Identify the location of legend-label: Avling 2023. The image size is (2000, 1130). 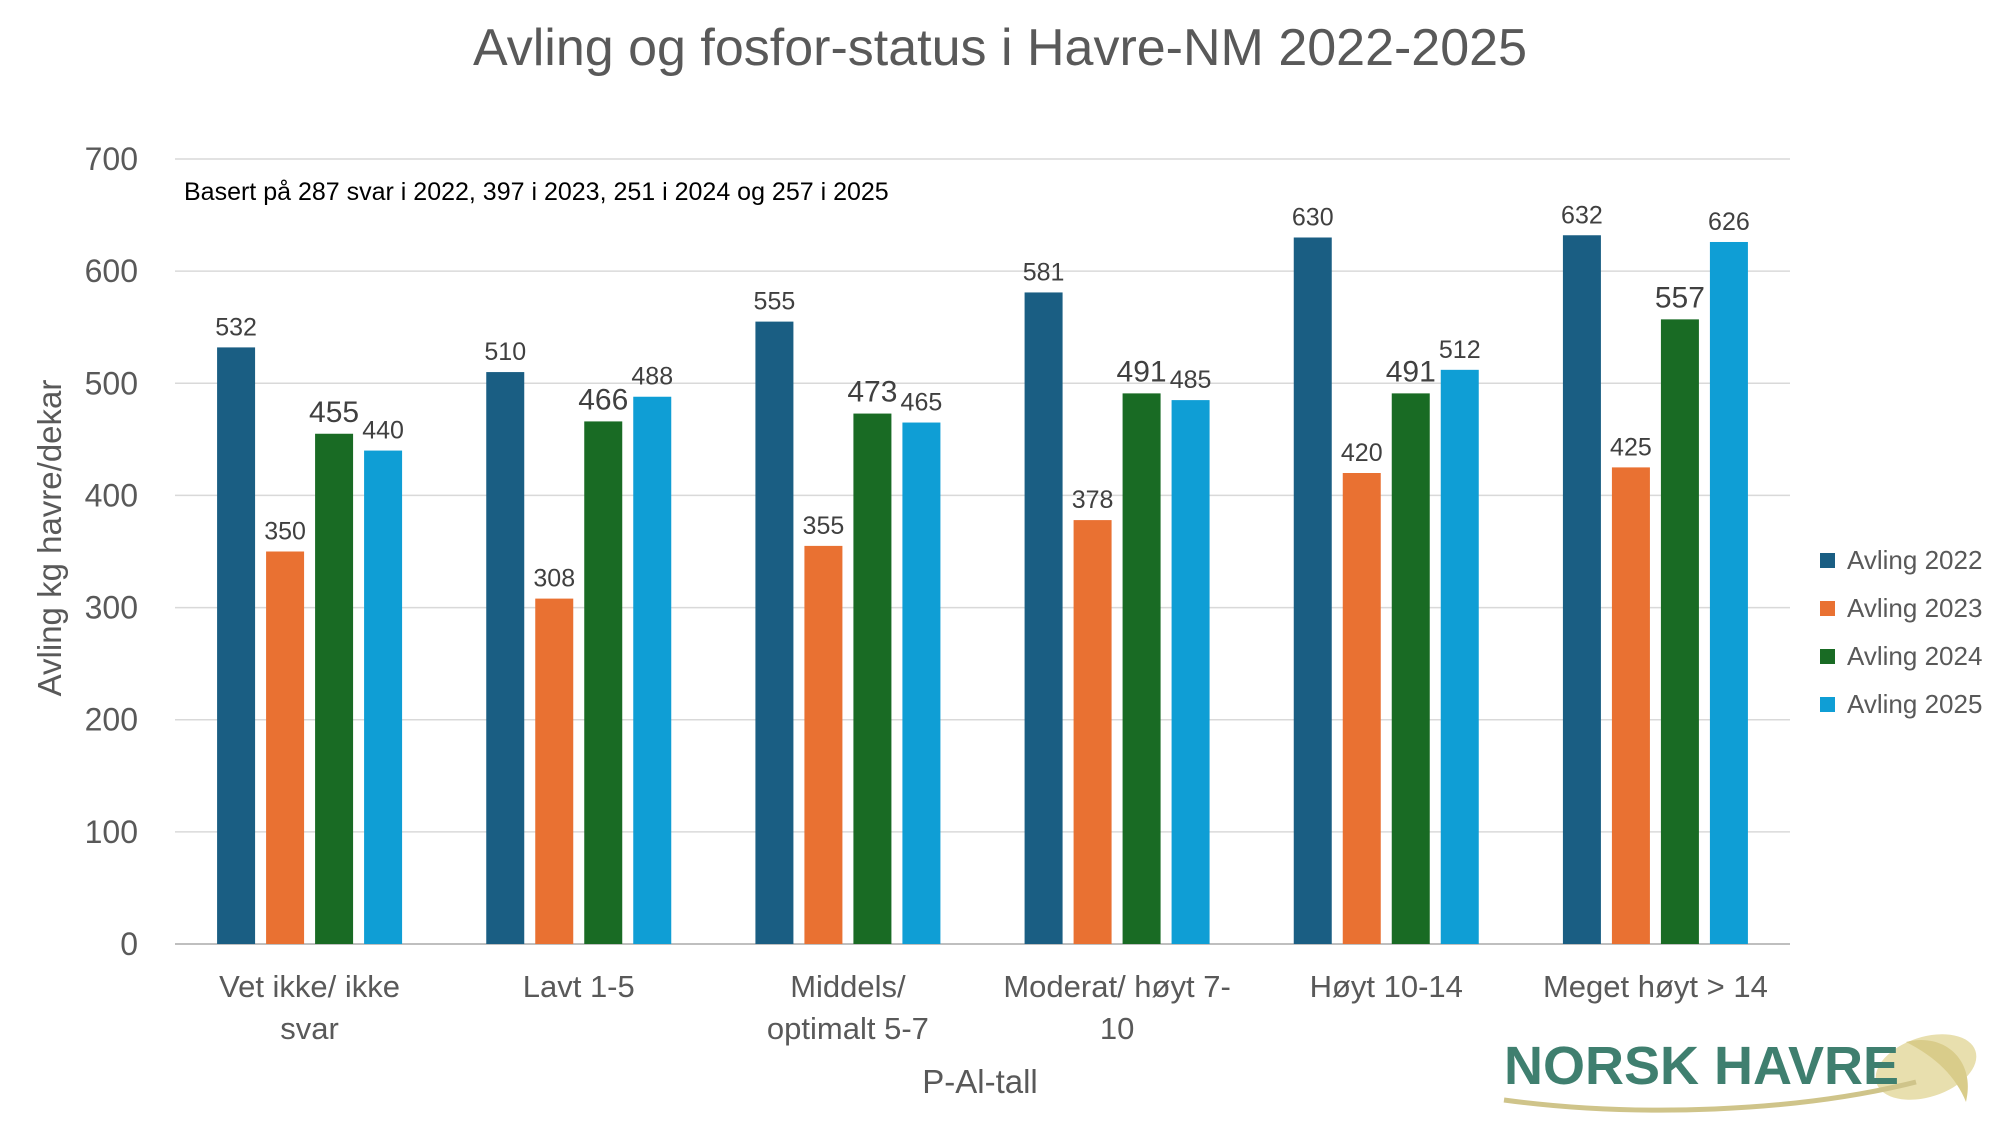
(1915, 607).